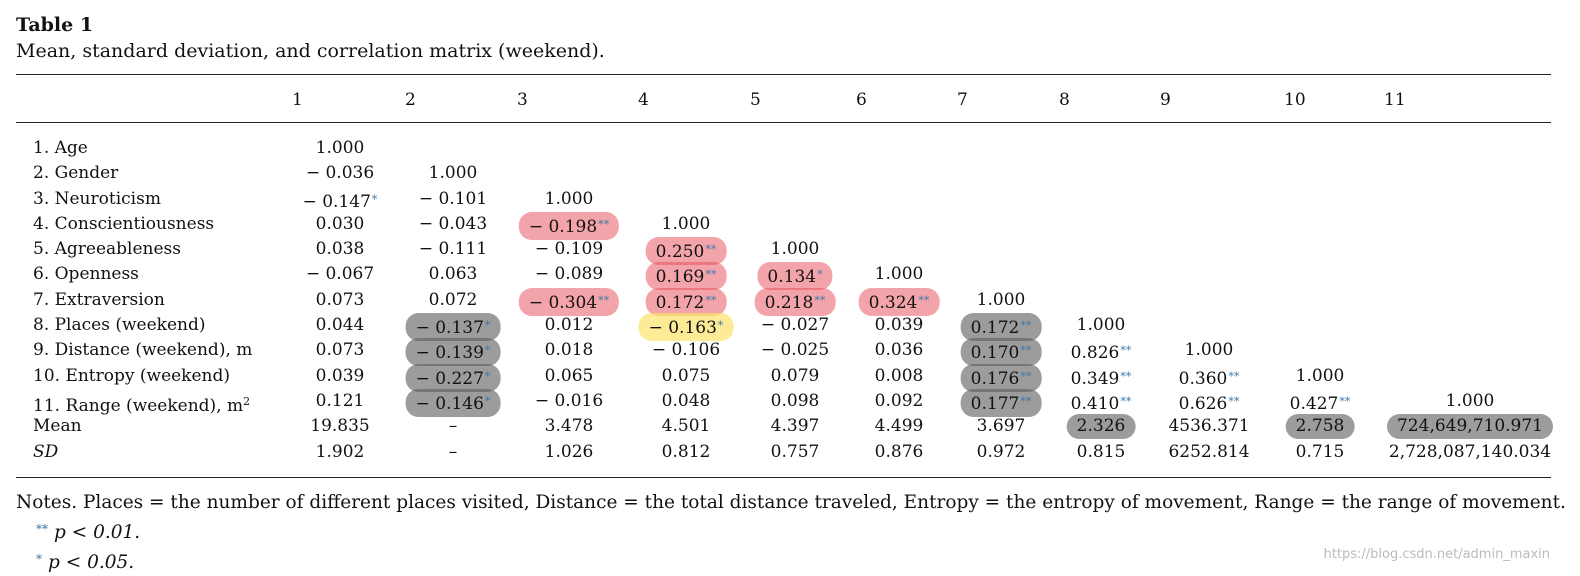 This screenshot has height=576, width=1580. What do you see at coordinates (340, 350) in the screenshot?
I see `cell-value: 0.073` at bounding box center [340, 350].